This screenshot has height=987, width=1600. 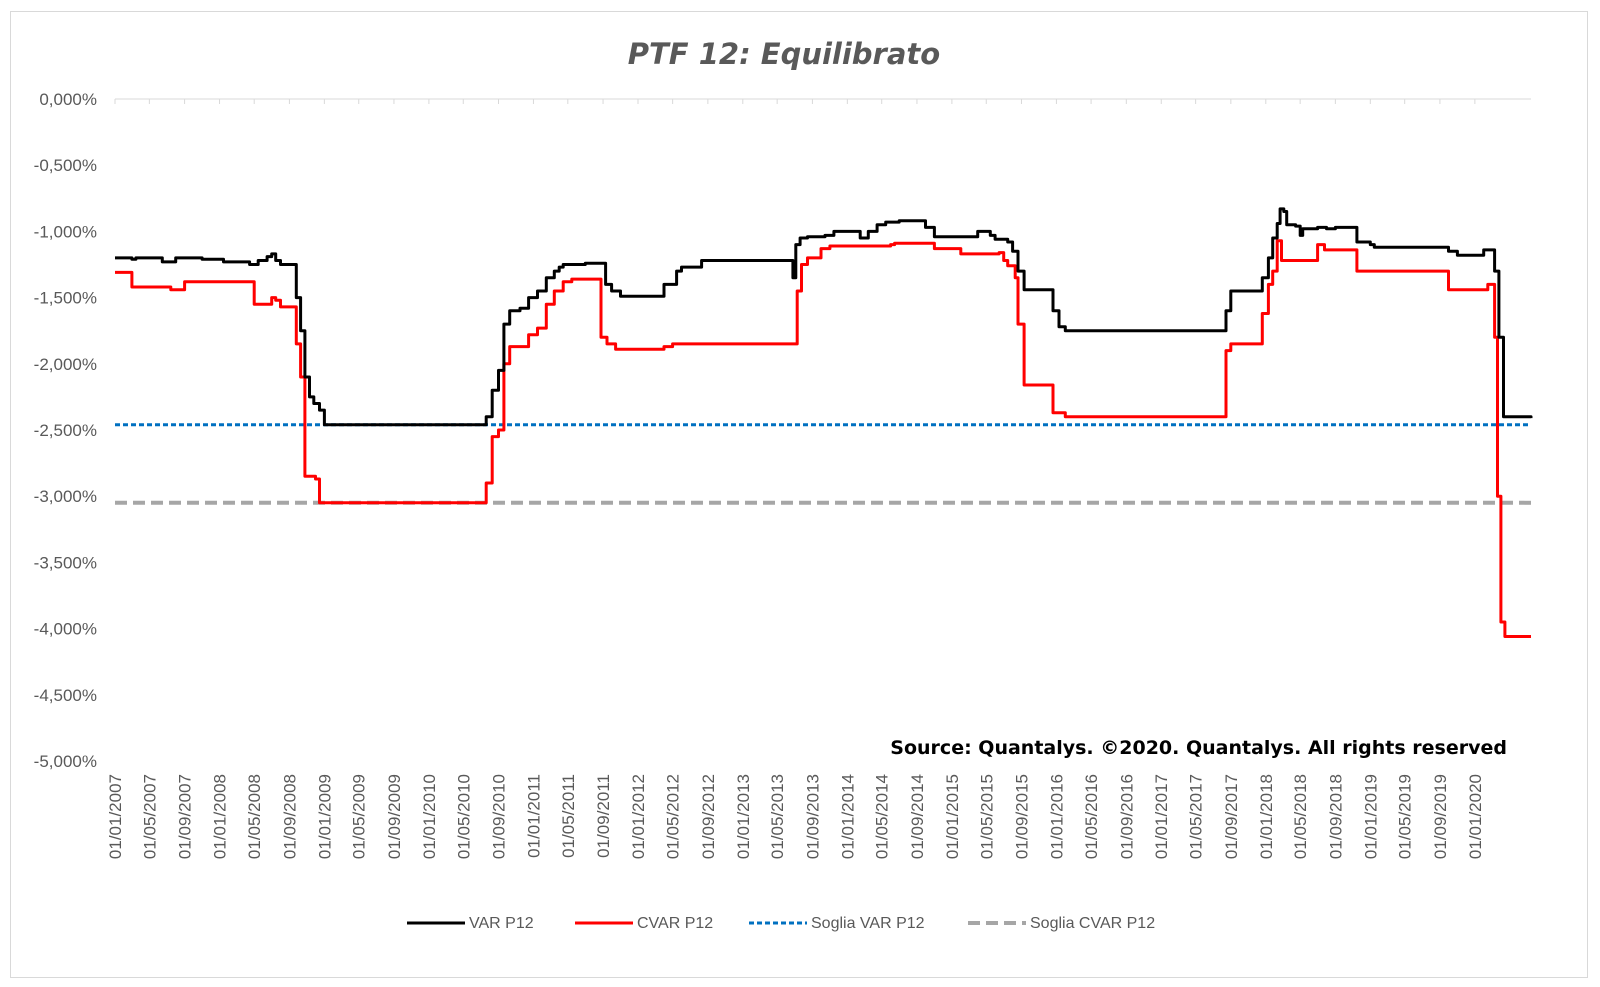 What do you see at coordinates (812, 816) in the screenshot?
I see `x-tick-label: 01/09/2013` at bounding box center [812, 816].